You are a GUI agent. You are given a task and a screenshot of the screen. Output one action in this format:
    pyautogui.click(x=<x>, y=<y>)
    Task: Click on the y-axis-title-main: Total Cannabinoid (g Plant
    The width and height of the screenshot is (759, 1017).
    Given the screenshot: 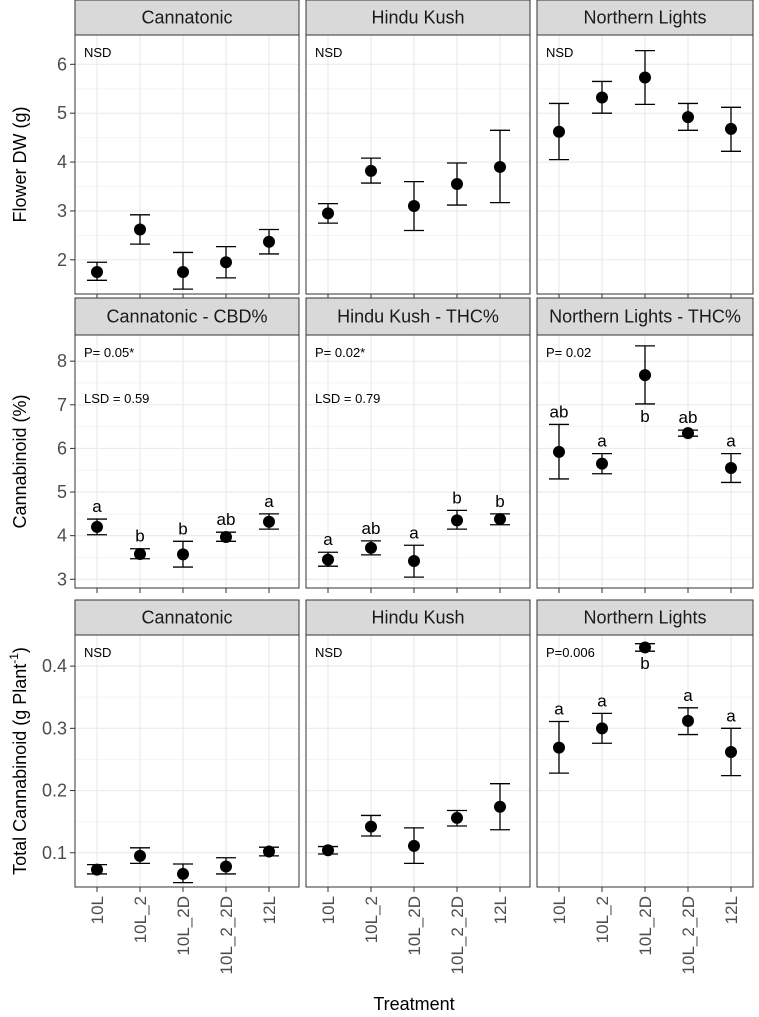 What is the action you would take?
    pyautogui.click(x=20, y=769)
    